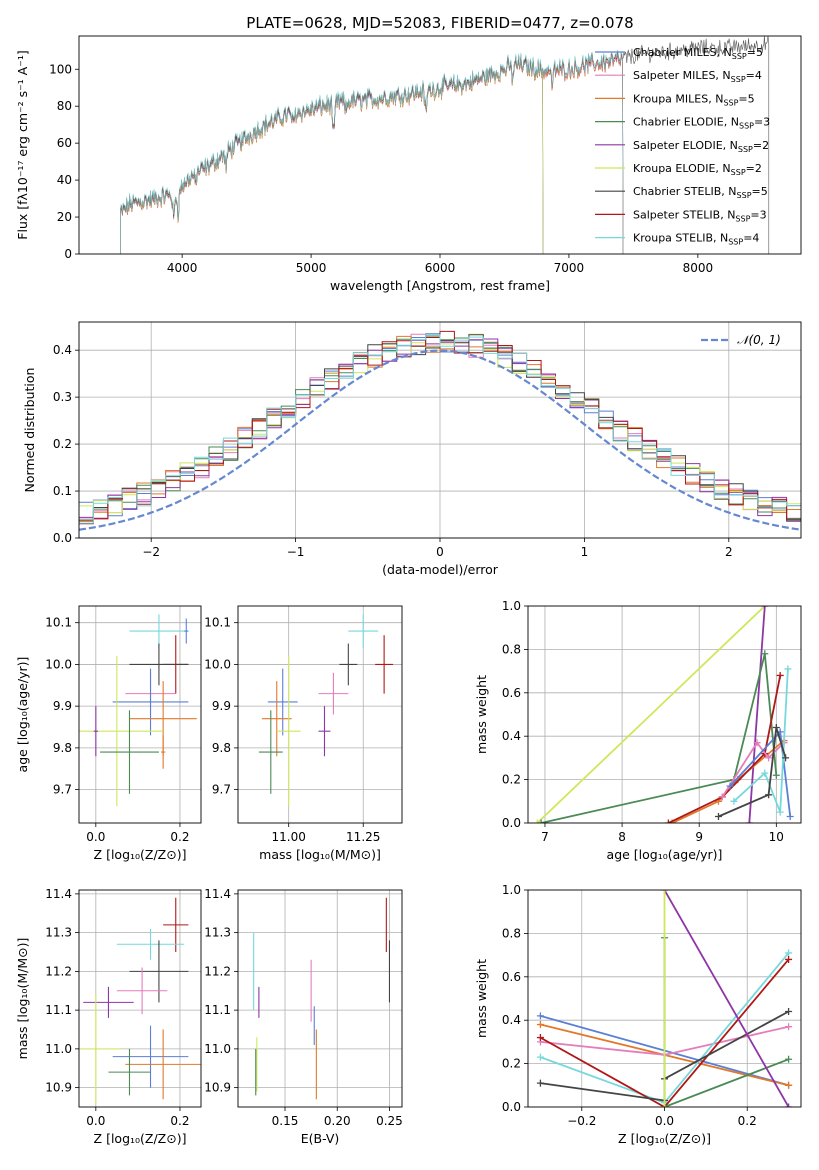 The image size is (819, 1170). I want to click on weight-line-chabrier_stelib, so click(752, 772).